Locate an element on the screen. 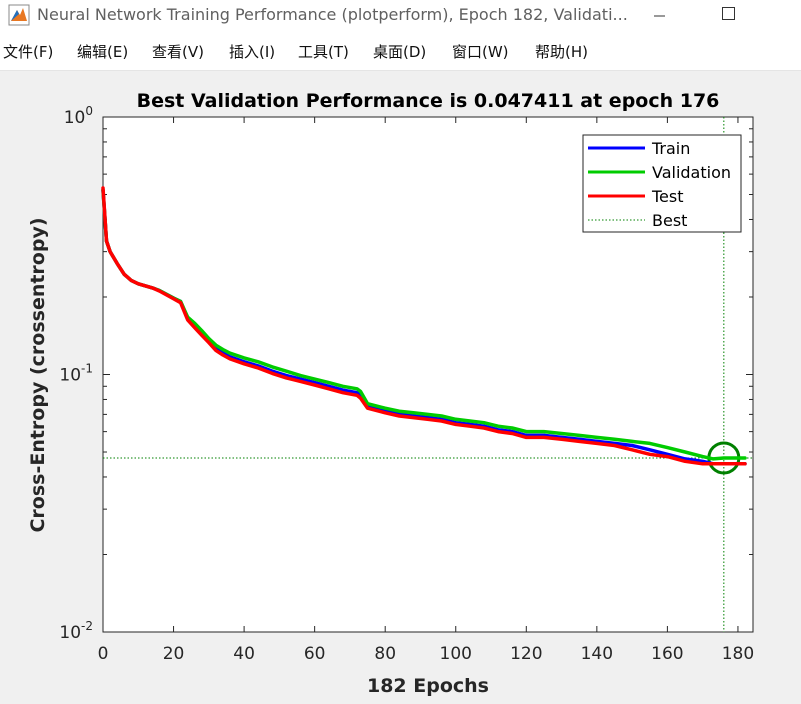  menu-tools: 工具(T) is located at coordinates (323, 52).